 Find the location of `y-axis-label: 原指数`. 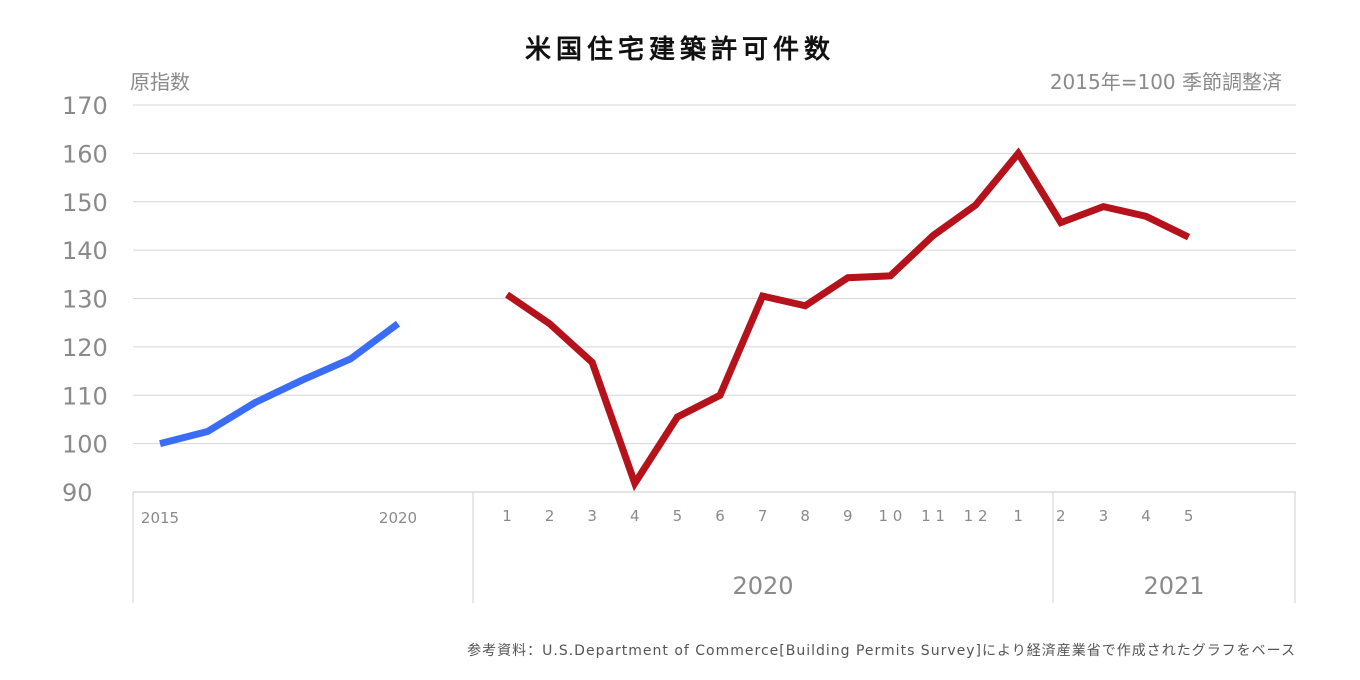

y-axis-label: 原指数 is located at coordinates (160, 82).